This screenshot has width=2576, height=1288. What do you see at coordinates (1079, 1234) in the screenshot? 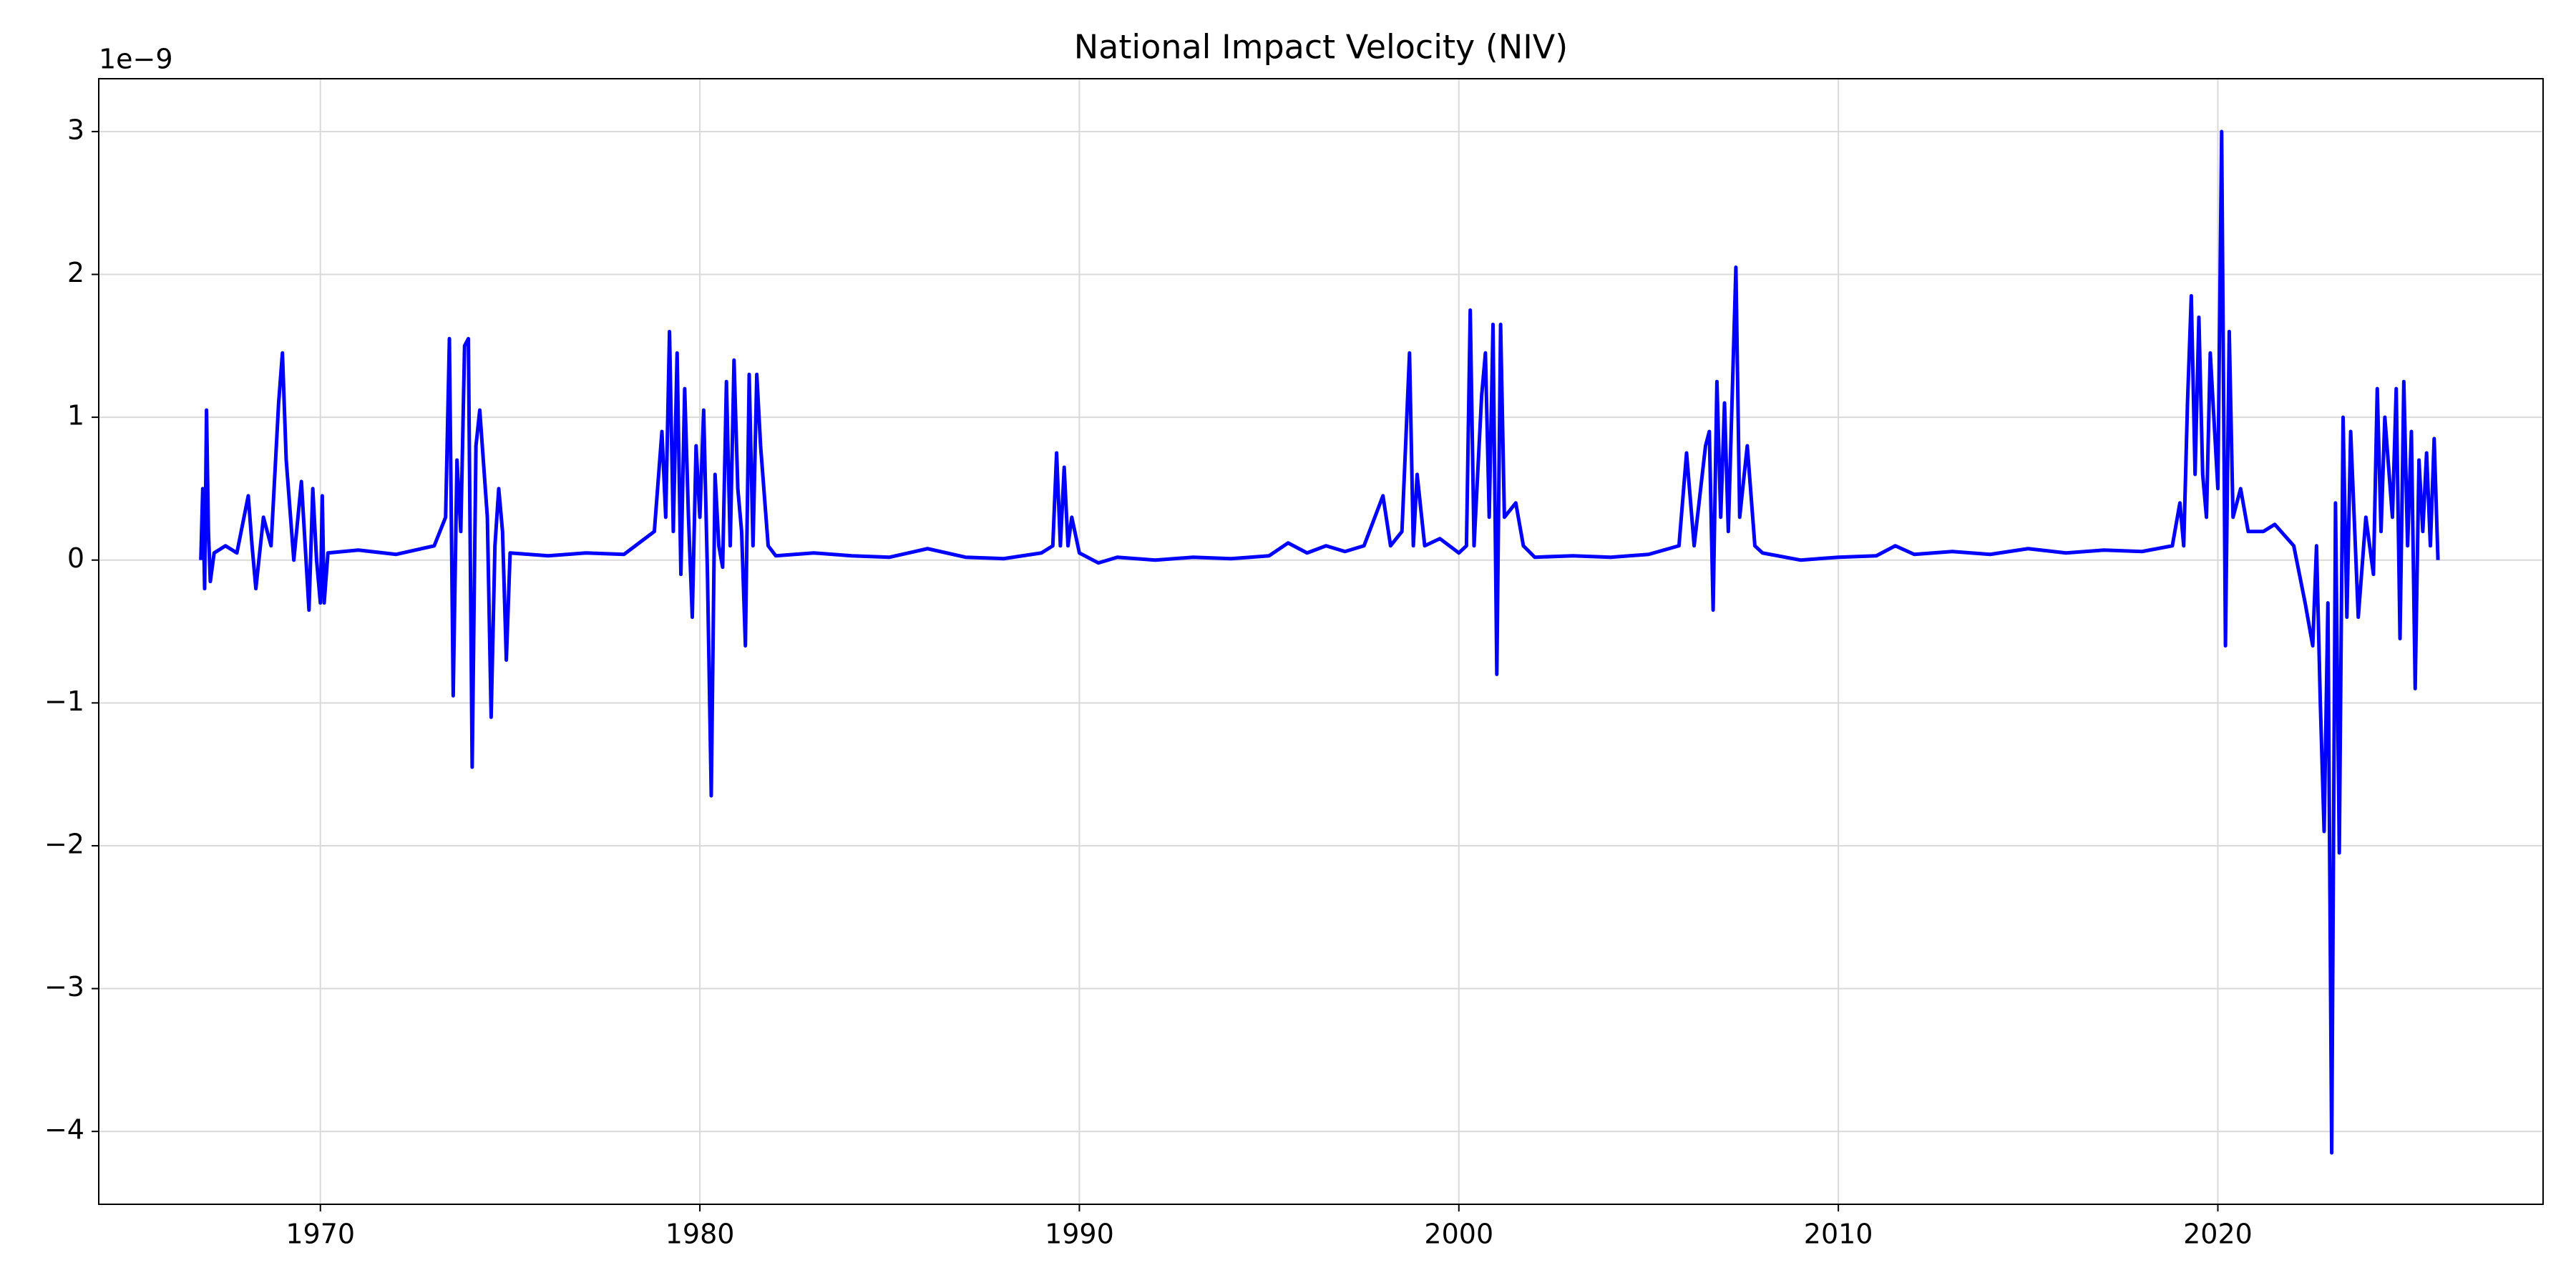
I see `x-tick-label: 1990` at bounding box center [1079, 1234].